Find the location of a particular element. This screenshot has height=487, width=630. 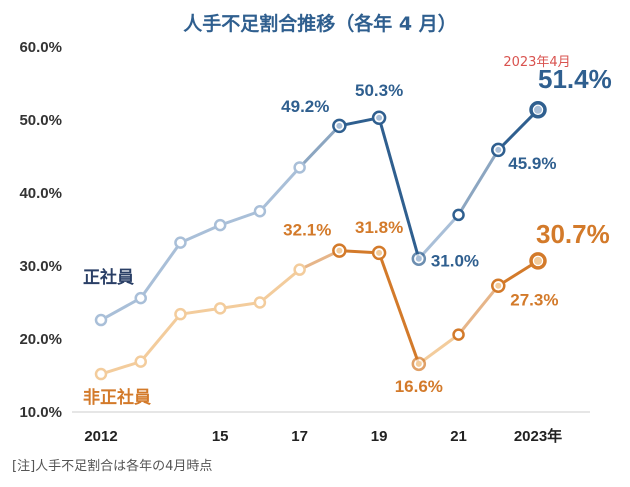

data-label: 45.9% is located at coordinates (532, 163).